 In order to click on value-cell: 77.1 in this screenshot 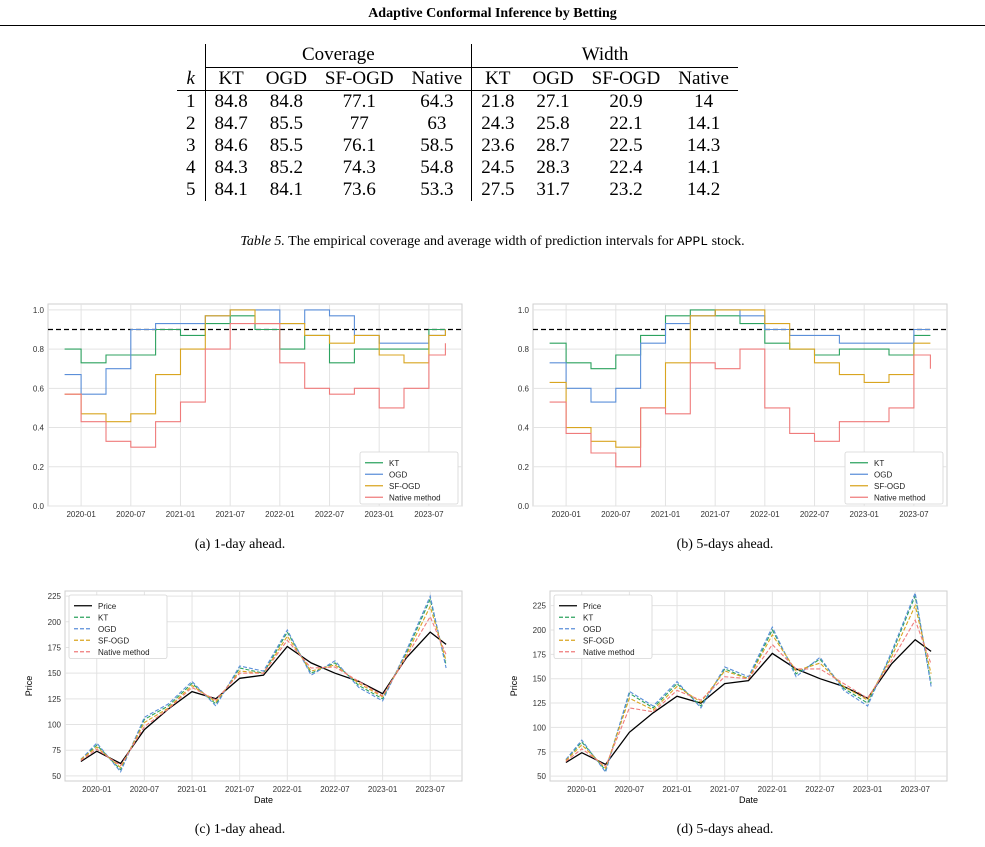, I will do `click(359, 101)`.